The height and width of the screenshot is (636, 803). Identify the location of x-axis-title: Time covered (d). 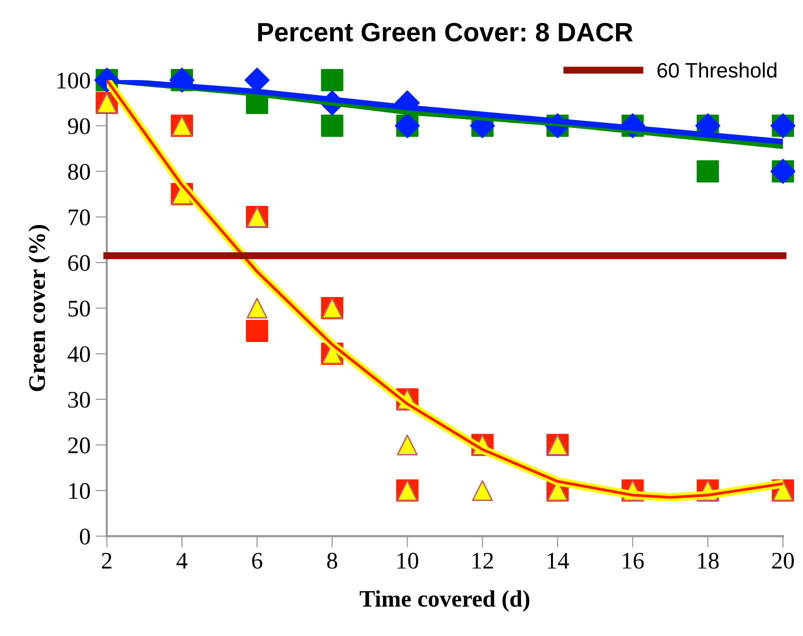
(445, 601).